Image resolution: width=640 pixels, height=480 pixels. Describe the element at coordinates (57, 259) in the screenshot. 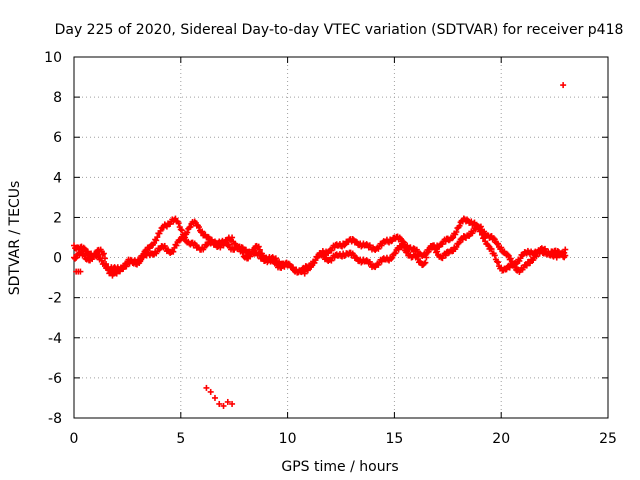

I see `y-tick-label: 0` at that location.